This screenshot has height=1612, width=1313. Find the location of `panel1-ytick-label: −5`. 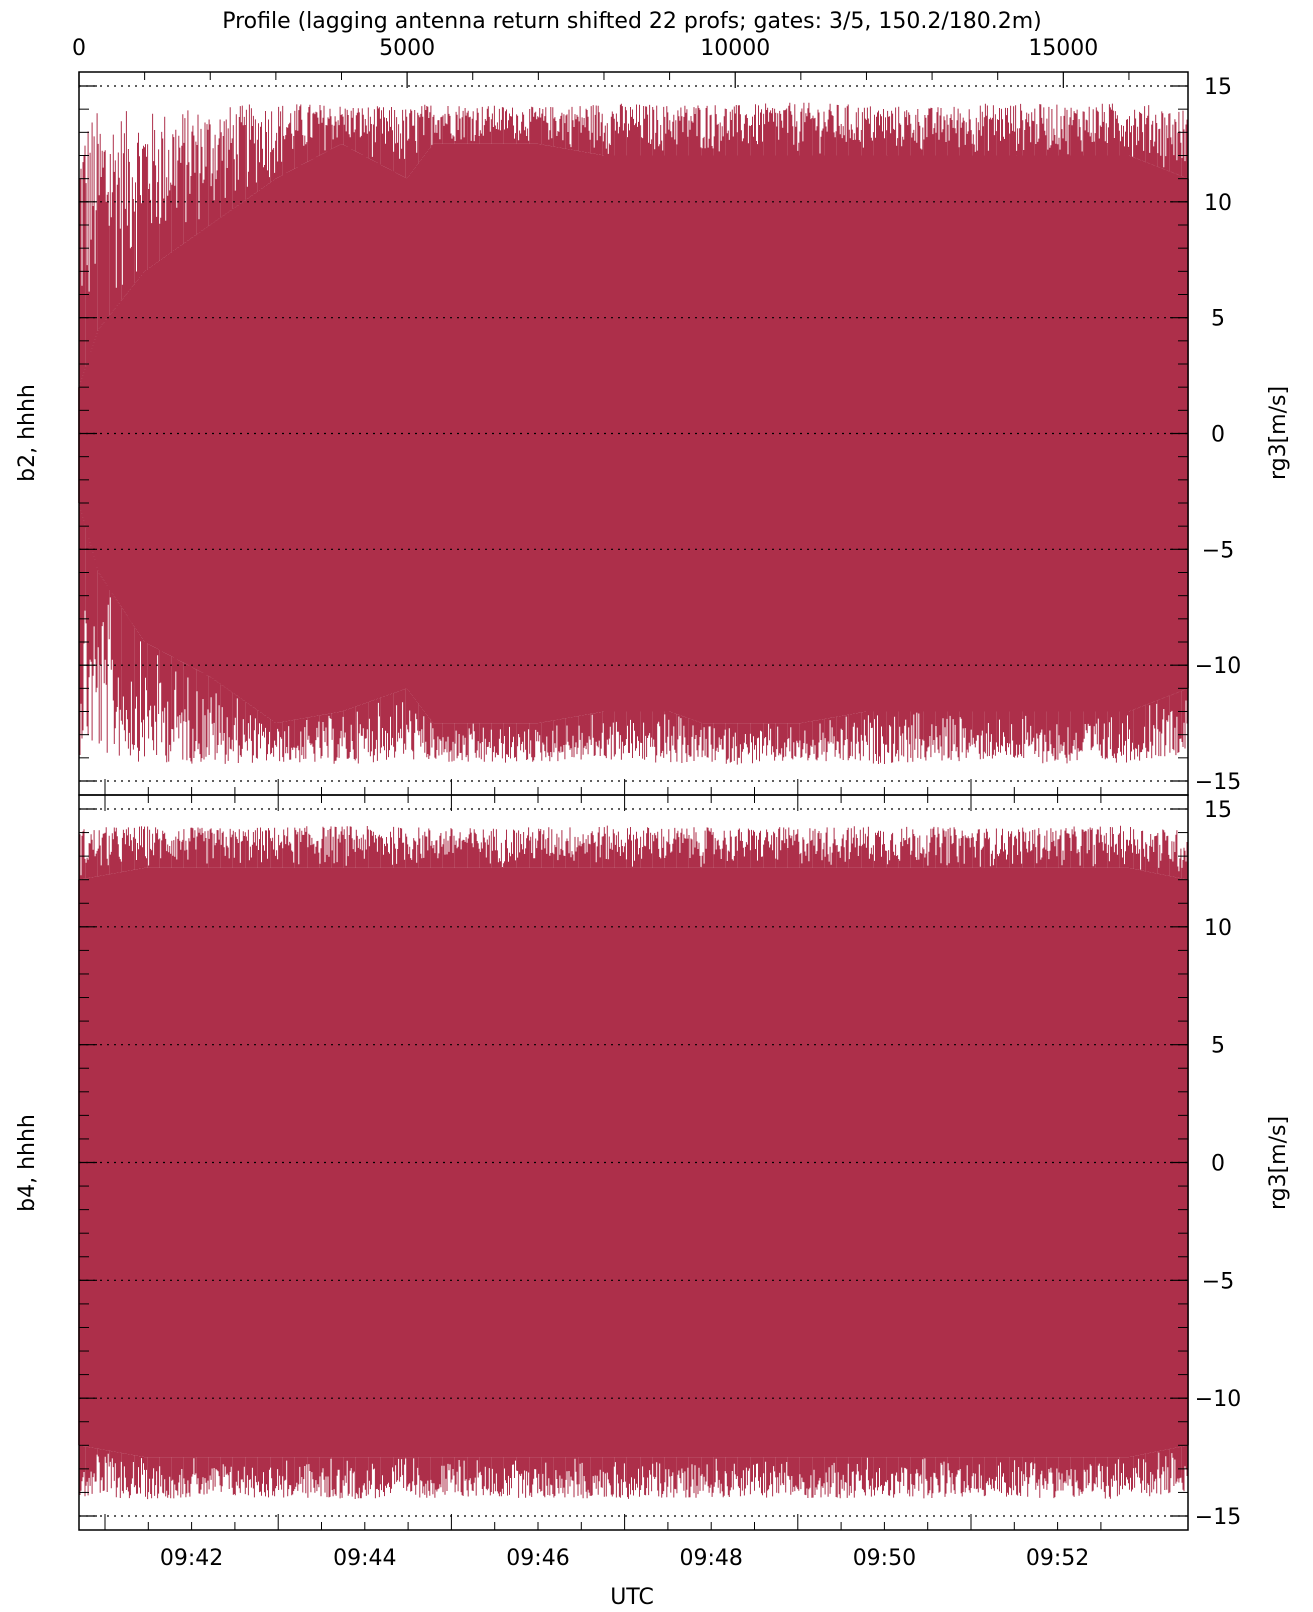

panel1-ytick-label: −5 is located at coordinates (1218, 550).